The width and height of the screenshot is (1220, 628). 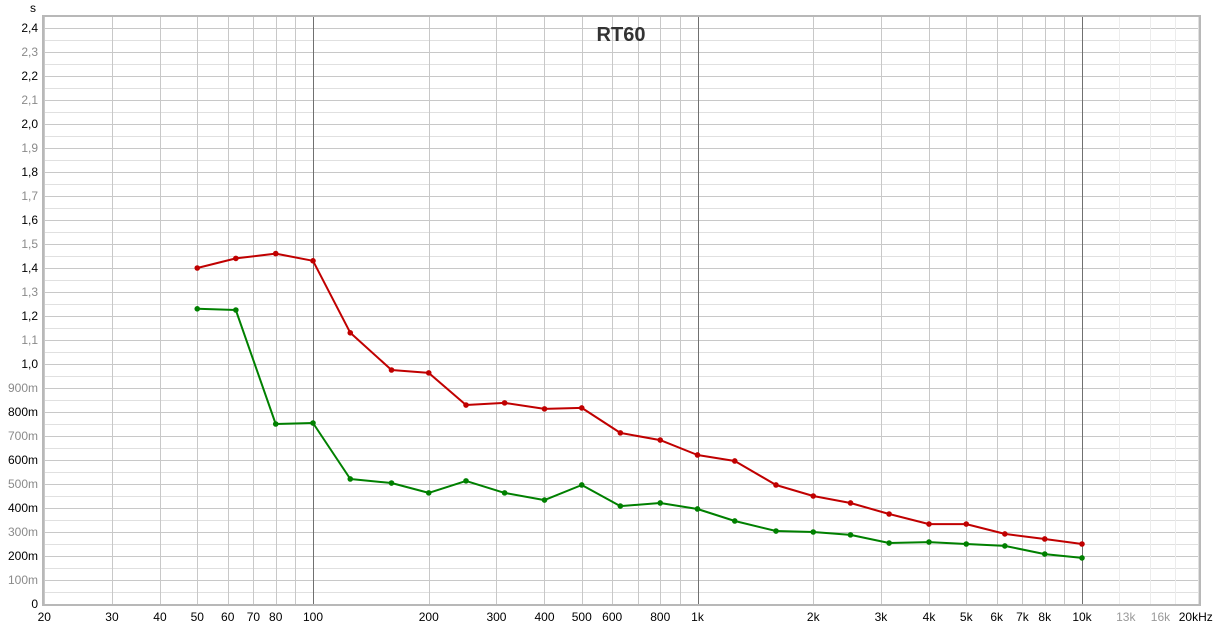 What do you see at coordinates (23, 388) in the screenshot?
I see `y-tick-label: 900m` at bounding box center [23, 388].